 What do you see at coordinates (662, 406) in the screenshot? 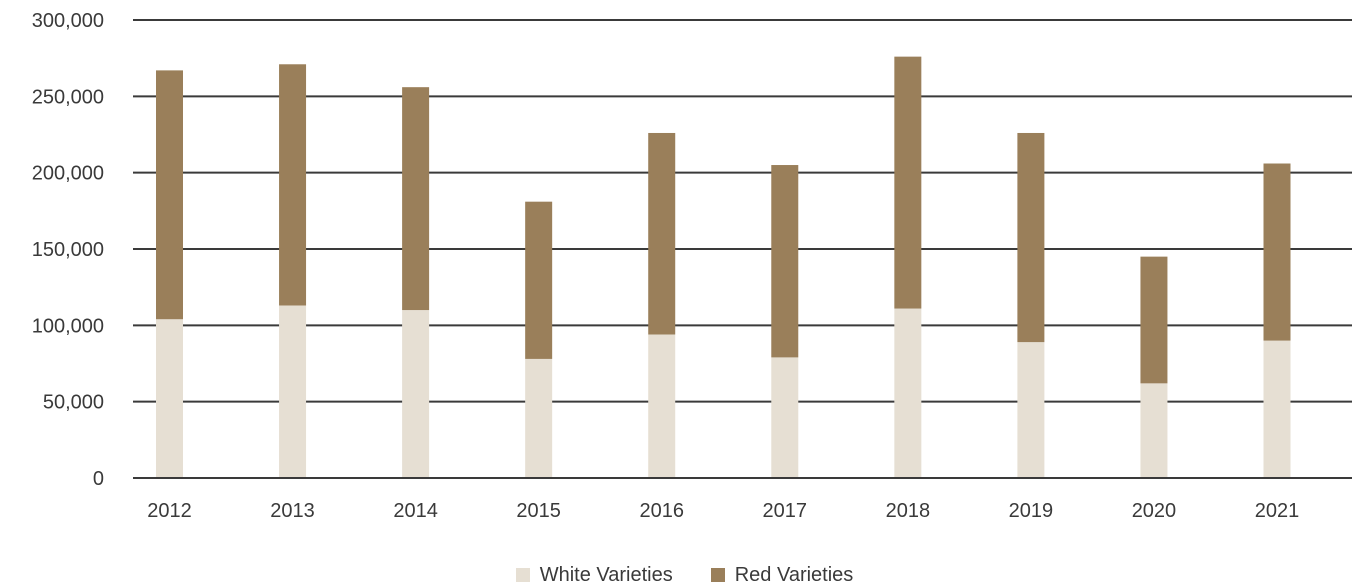
I see `bar-2016-white` at bounding box center [662, 406].